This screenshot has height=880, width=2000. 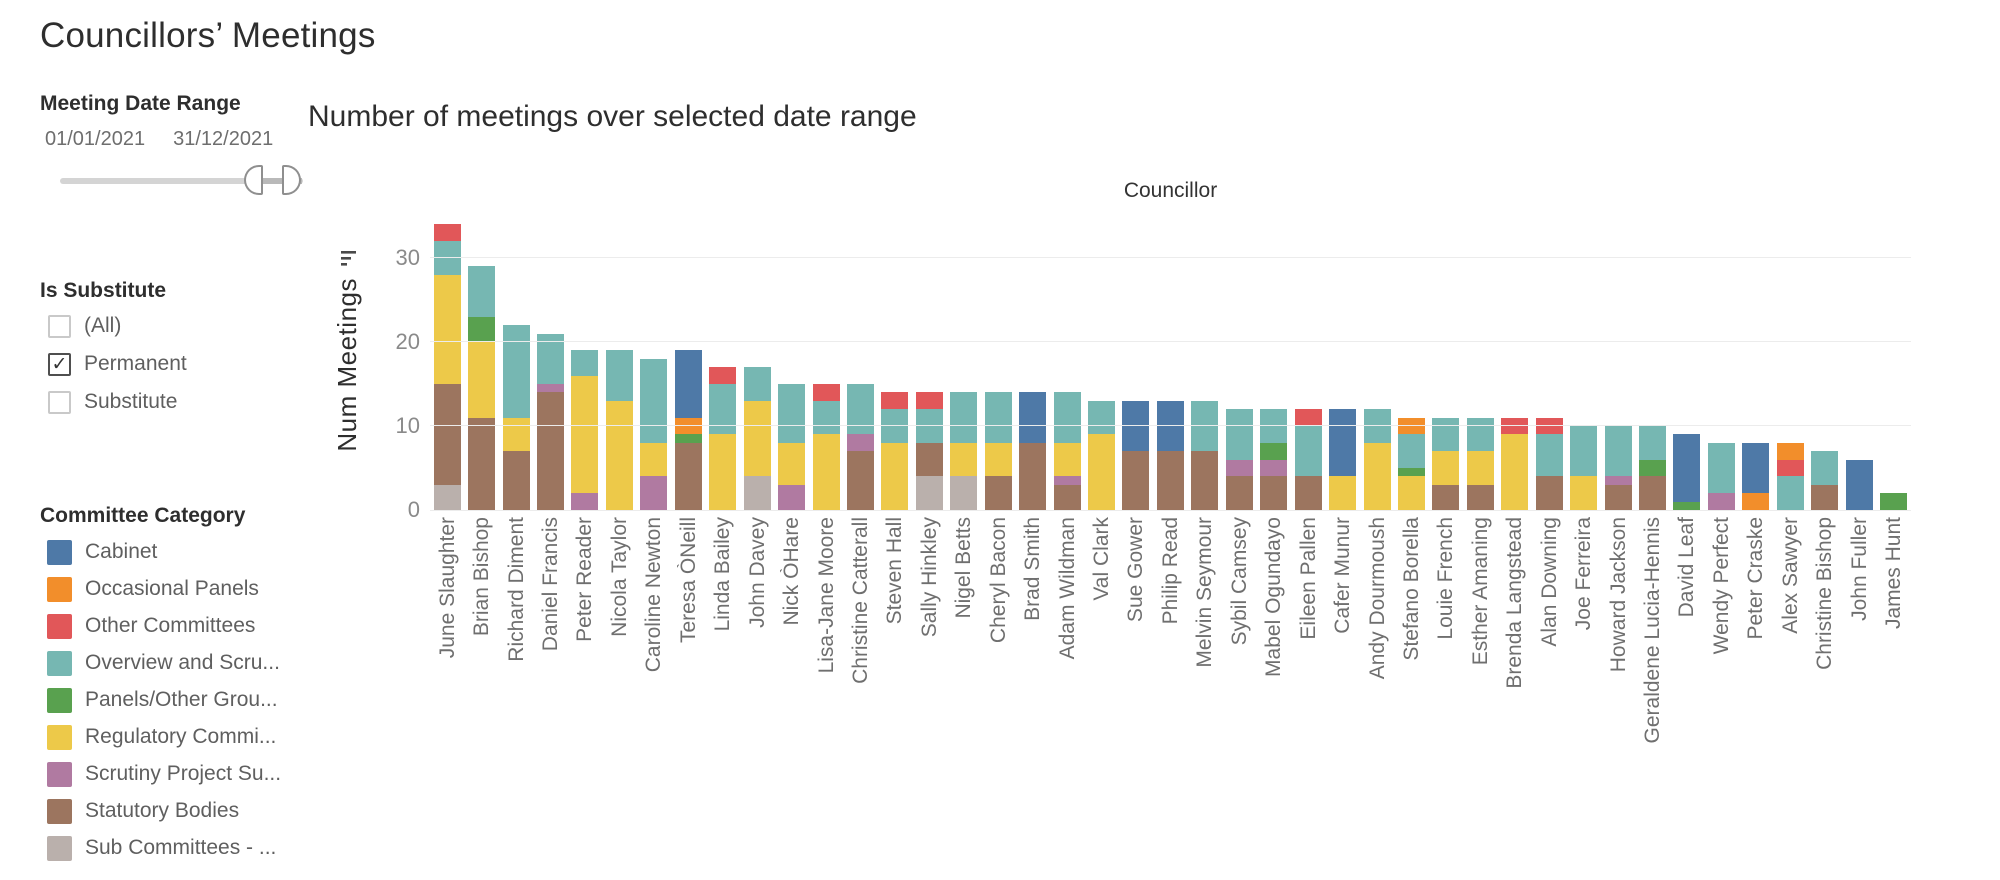 What do you see at coordinates (1618, 468) in the screenshot?
I see `bar-howard-jackson` at bounding box center [1618, 468].